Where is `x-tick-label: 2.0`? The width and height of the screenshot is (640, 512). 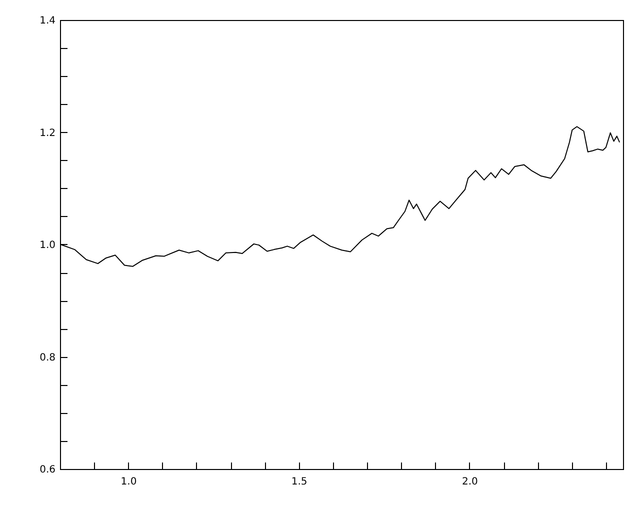
x-tick-label: 2.0 is located at coordinates (470, 482).